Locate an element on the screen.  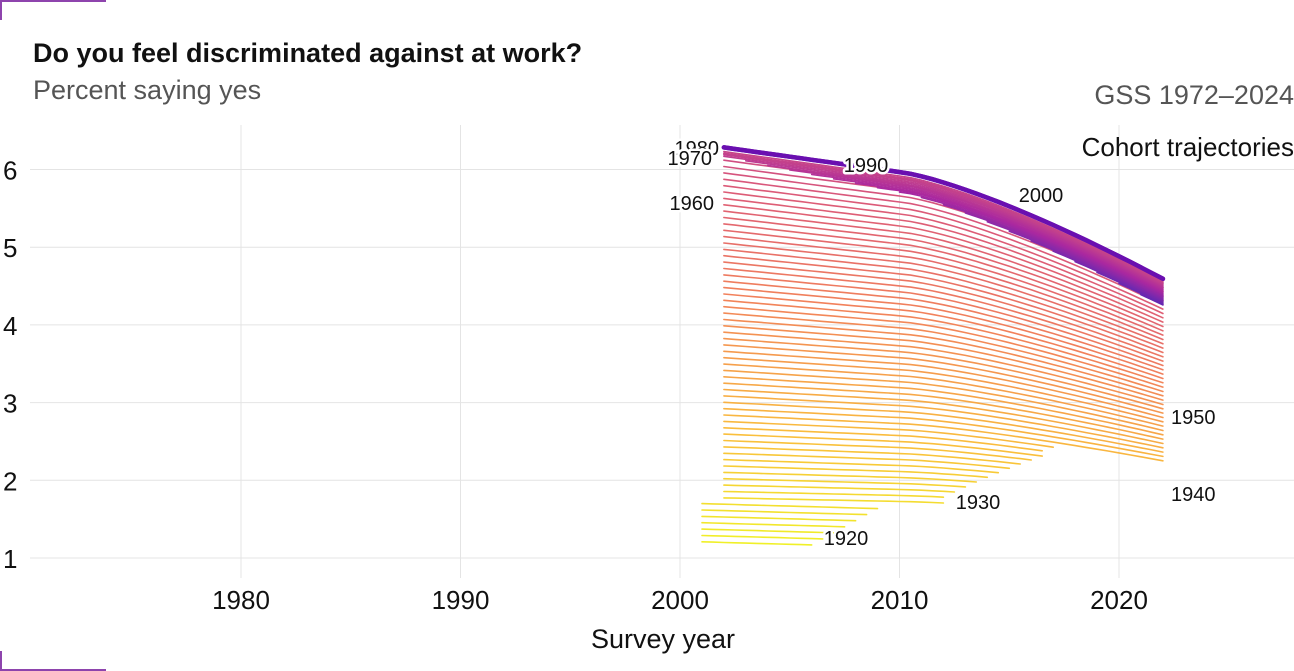
cohort-line-1956 is located at coordinates (943, 341).